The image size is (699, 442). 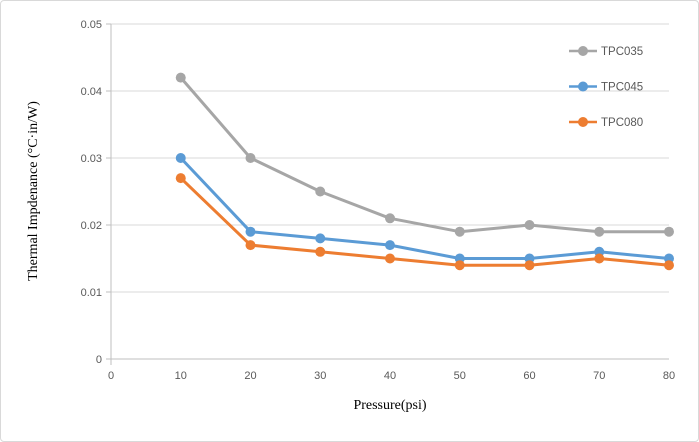 I want to click on series-line-TPC080, so click(x=425, y=221).